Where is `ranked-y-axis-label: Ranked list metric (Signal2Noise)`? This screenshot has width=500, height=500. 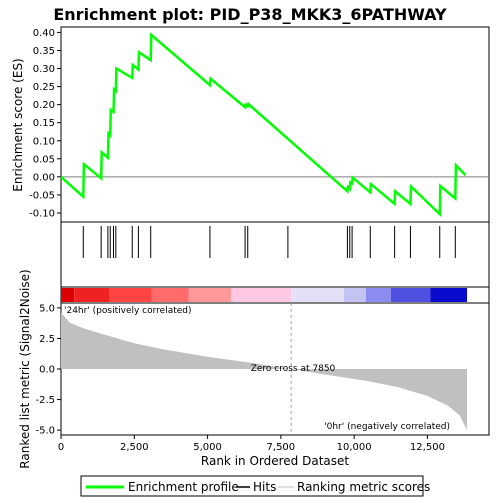
ranked-y-axis-label: Ranked list metric (Signal2Noise) is located at coordinates (25, 368).